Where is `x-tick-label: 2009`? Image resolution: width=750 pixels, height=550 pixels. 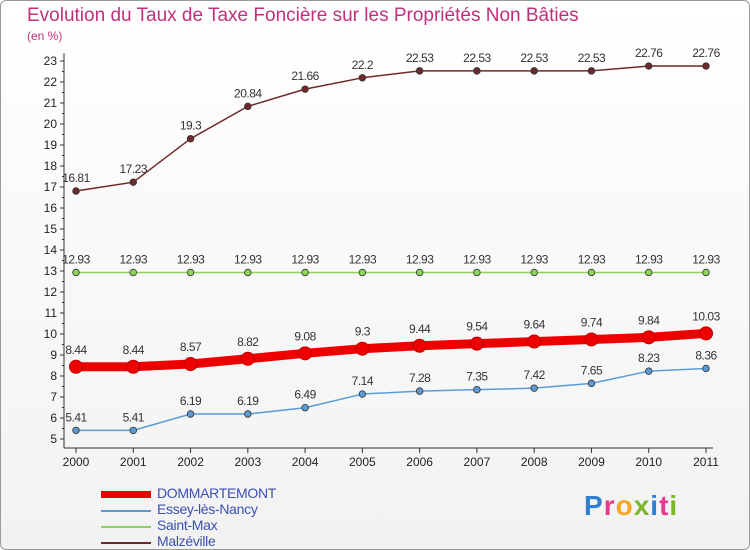
x-tick-label: 2009 is located at coordinates (591, 462).